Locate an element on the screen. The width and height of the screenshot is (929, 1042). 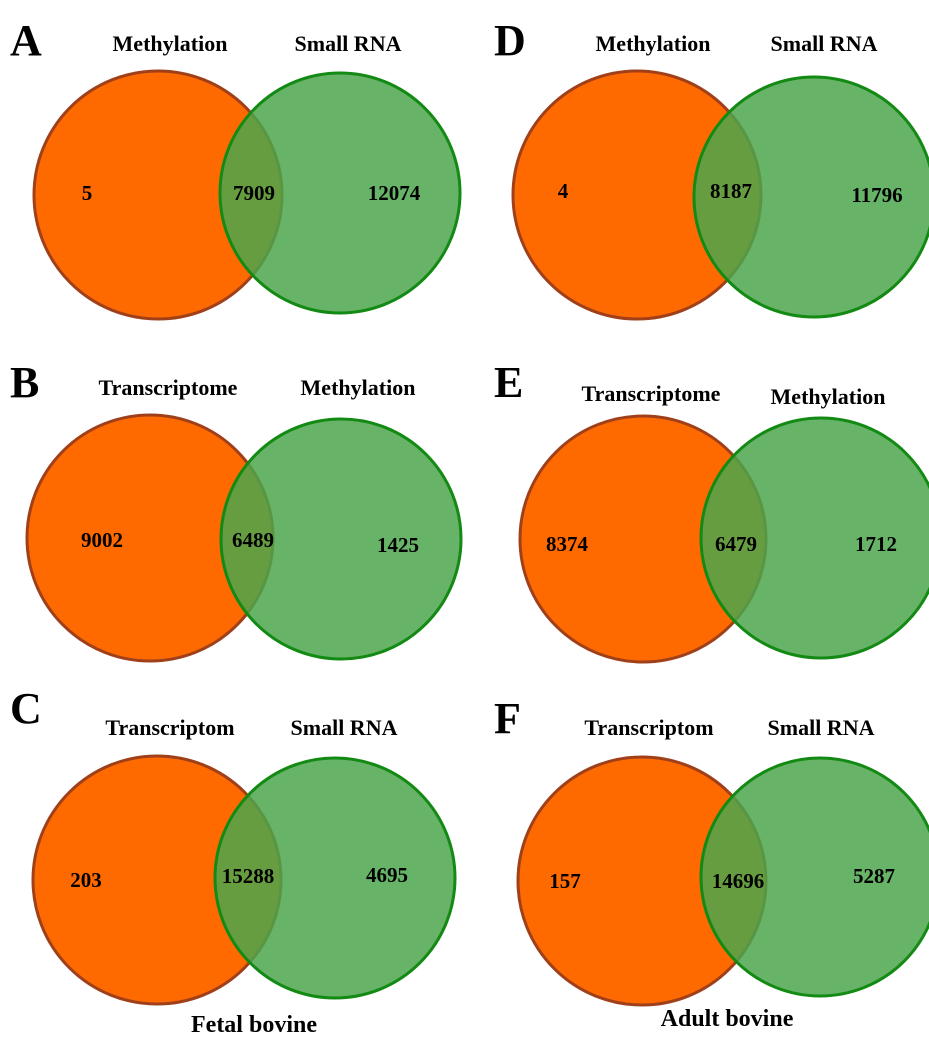
count-right-only: 12074 is located at coordinates (394, 193).